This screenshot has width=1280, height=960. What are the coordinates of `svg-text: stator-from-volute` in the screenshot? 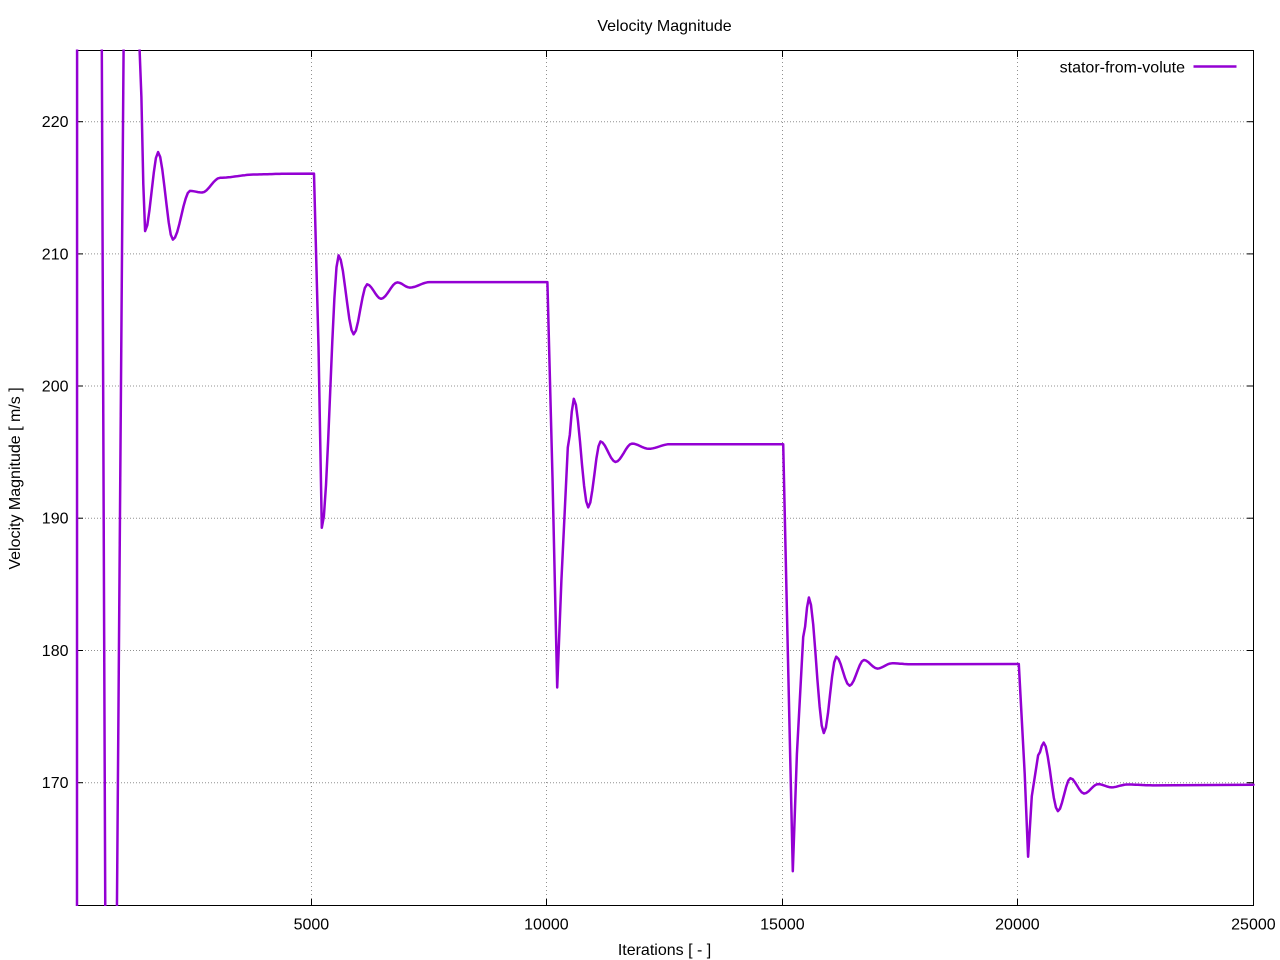 It's located at (1122, 68).